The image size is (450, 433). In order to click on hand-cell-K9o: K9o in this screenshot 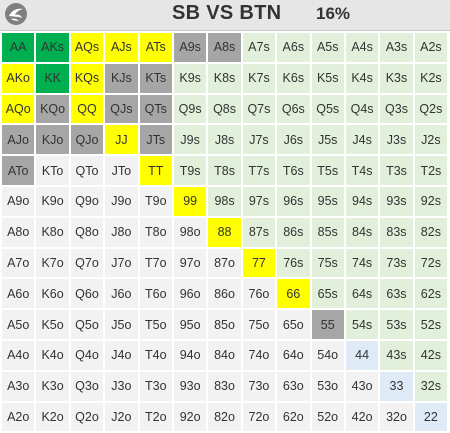, I will do `click(52, 201)`.